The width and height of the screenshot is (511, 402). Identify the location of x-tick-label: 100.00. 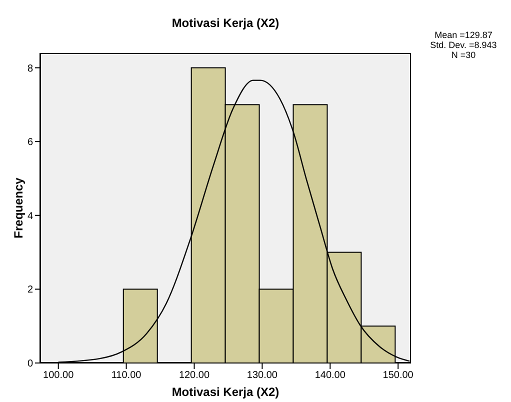
(58, 376).